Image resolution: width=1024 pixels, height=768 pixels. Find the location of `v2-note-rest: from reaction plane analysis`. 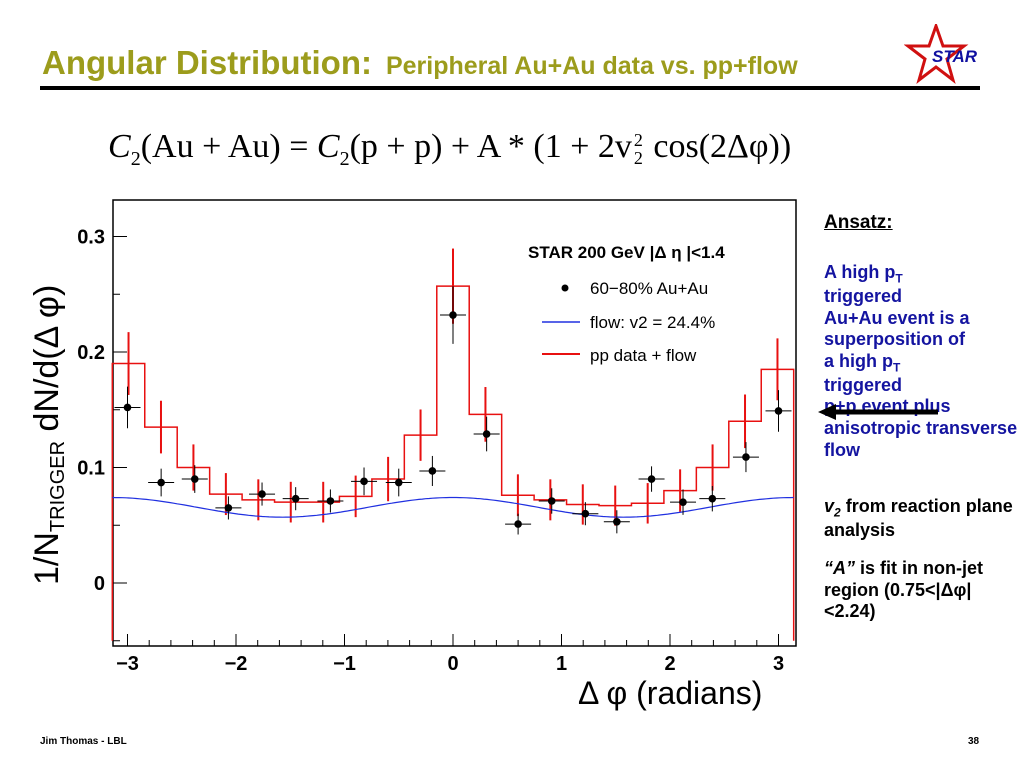

v2-note-rest: from reaction plane analysis is located at coordinates (918, 518).